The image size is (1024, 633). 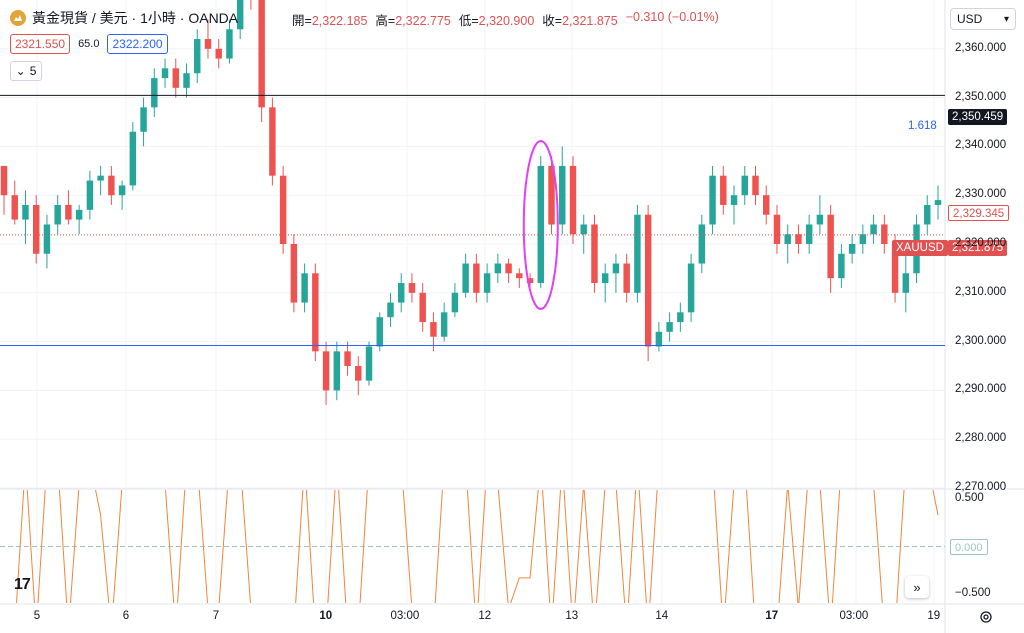 I want to click on low-label: 低=, so click(x=468, y=21).